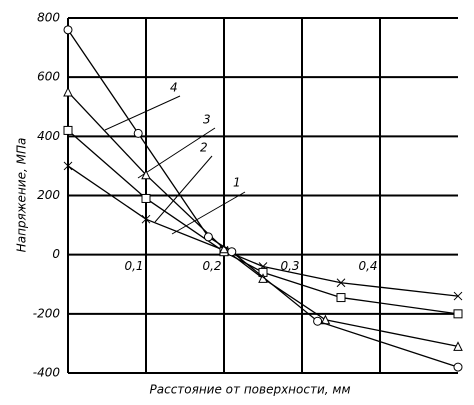  What do you see at coordinates (47, 313) in the screenshot?
I see `y-tick-label: -200` at bounding box center [47, 313].